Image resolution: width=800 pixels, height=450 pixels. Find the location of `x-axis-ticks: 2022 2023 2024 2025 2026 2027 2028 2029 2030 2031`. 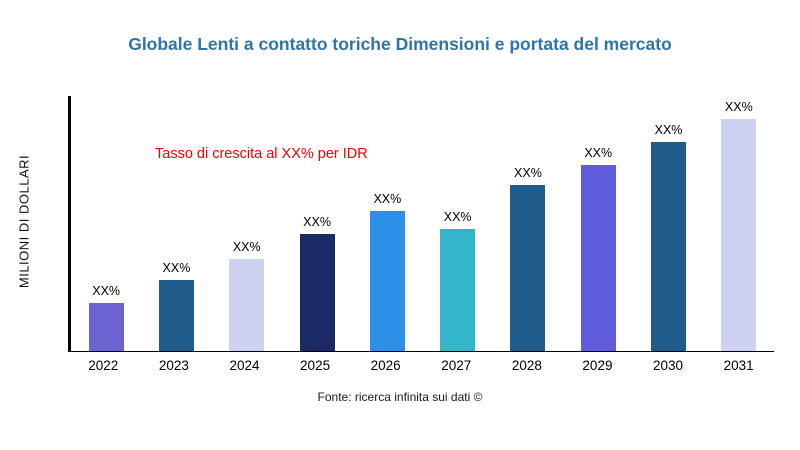

x-axis-ticks: 2022 2023 2024 2025 2026 2027 2028 2029 2030 2031 is located at coordinates (421, 365).